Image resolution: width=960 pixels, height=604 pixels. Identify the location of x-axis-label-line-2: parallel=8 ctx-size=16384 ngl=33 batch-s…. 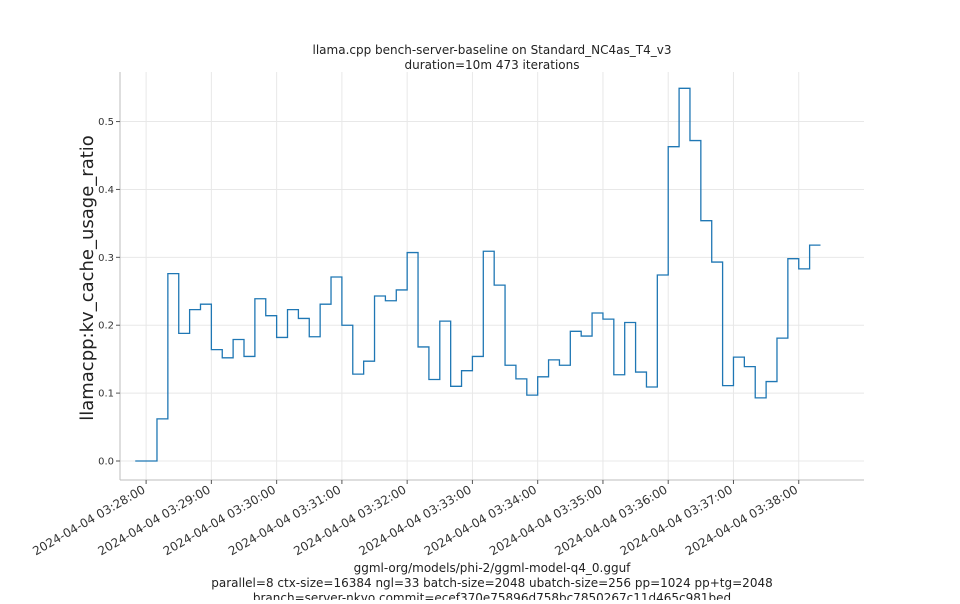
(491, 583).